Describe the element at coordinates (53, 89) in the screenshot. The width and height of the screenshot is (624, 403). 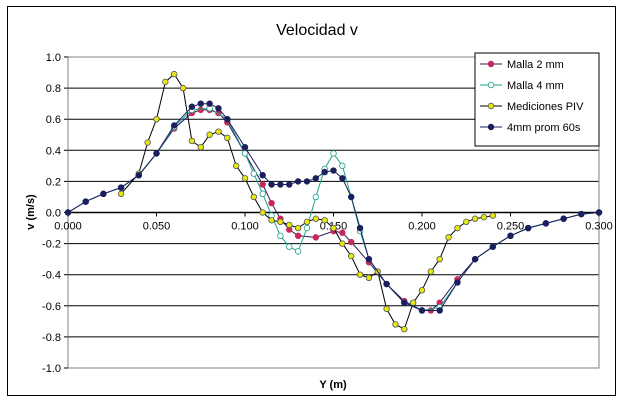
I see `y-tick-label: 0.8` at that location.